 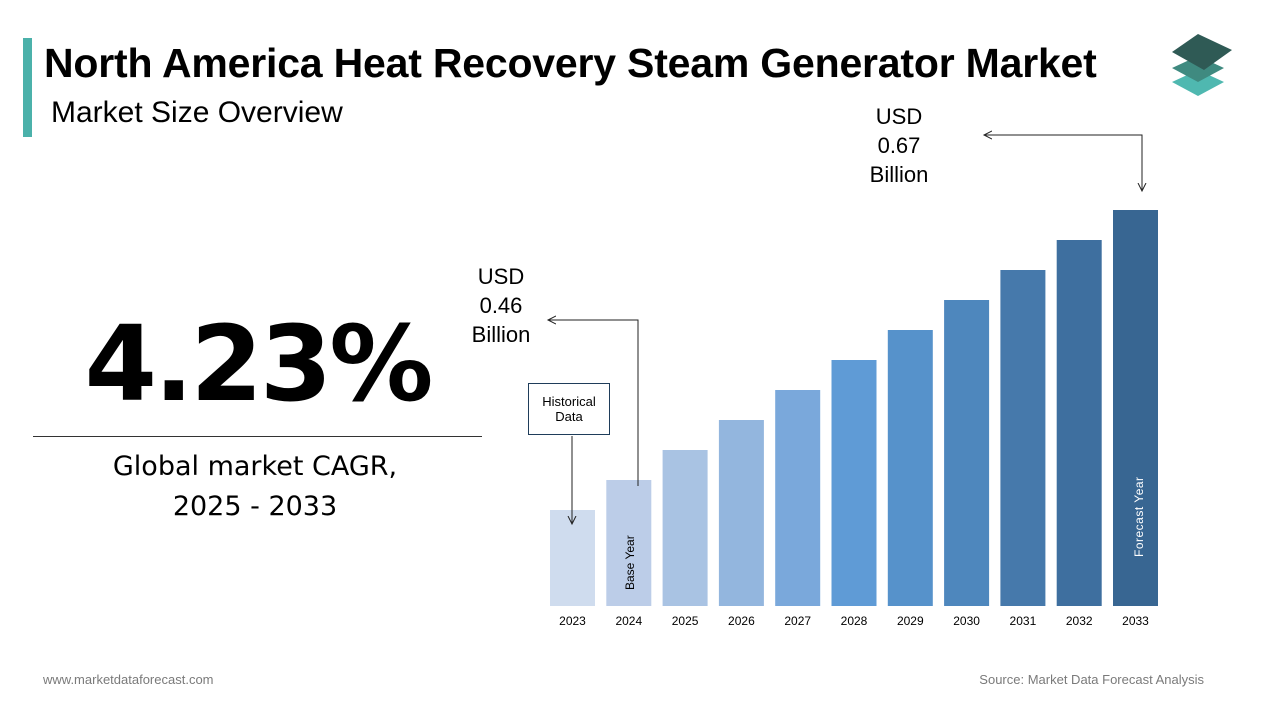 I want to click on bar-2027, so click(x=798, y=498).